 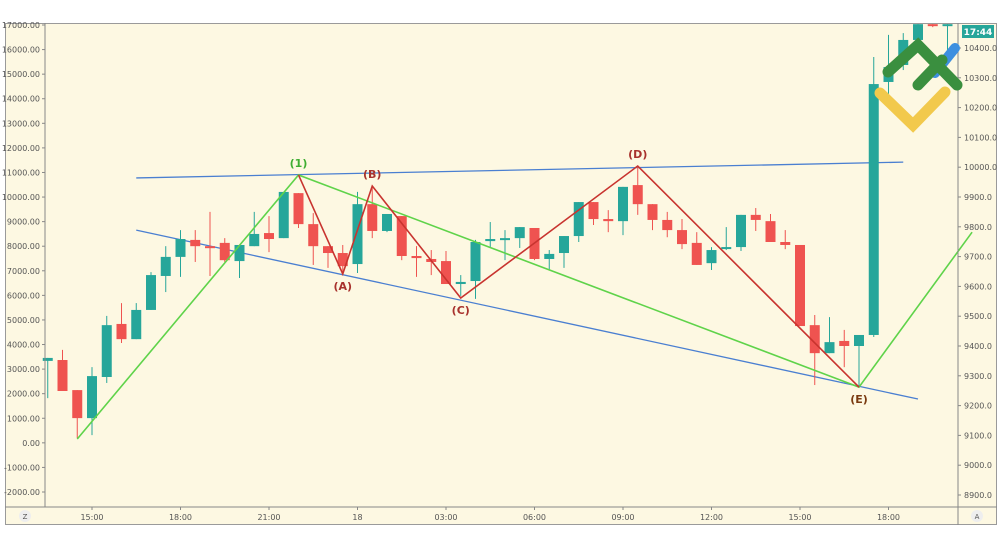 What do you see at coordinates (888, 517) in the screenshot?
I see `time-tick-label: 18:00` at bounding box center [888, 517].